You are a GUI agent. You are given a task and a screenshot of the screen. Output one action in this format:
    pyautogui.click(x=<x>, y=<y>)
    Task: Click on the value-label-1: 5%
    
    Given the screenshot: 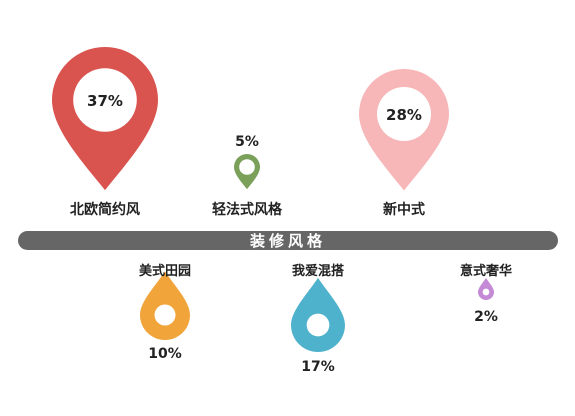 What is the action you would take?
    pyautogui.click(x=247, y=142)
    